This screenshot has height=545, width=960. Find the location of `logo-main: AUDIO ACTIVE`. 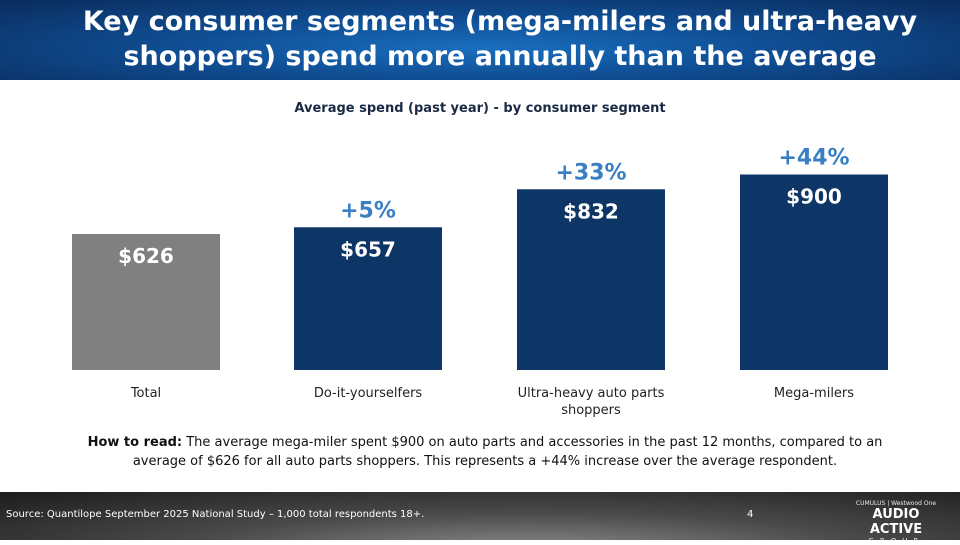

logo-main: AUDIO ACTIVE is located at coordinates (896, 522).